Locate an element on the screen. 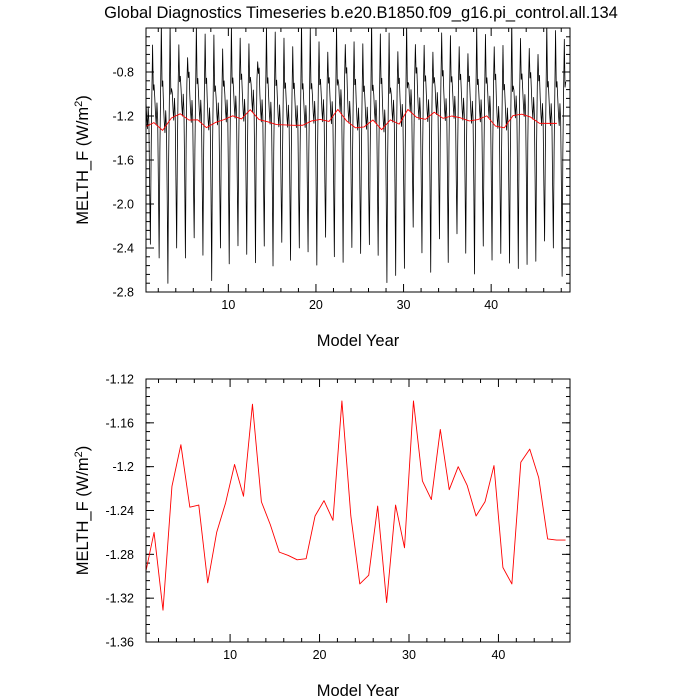  y-tick-label: -1.12 is located at coordinates (120, 380).